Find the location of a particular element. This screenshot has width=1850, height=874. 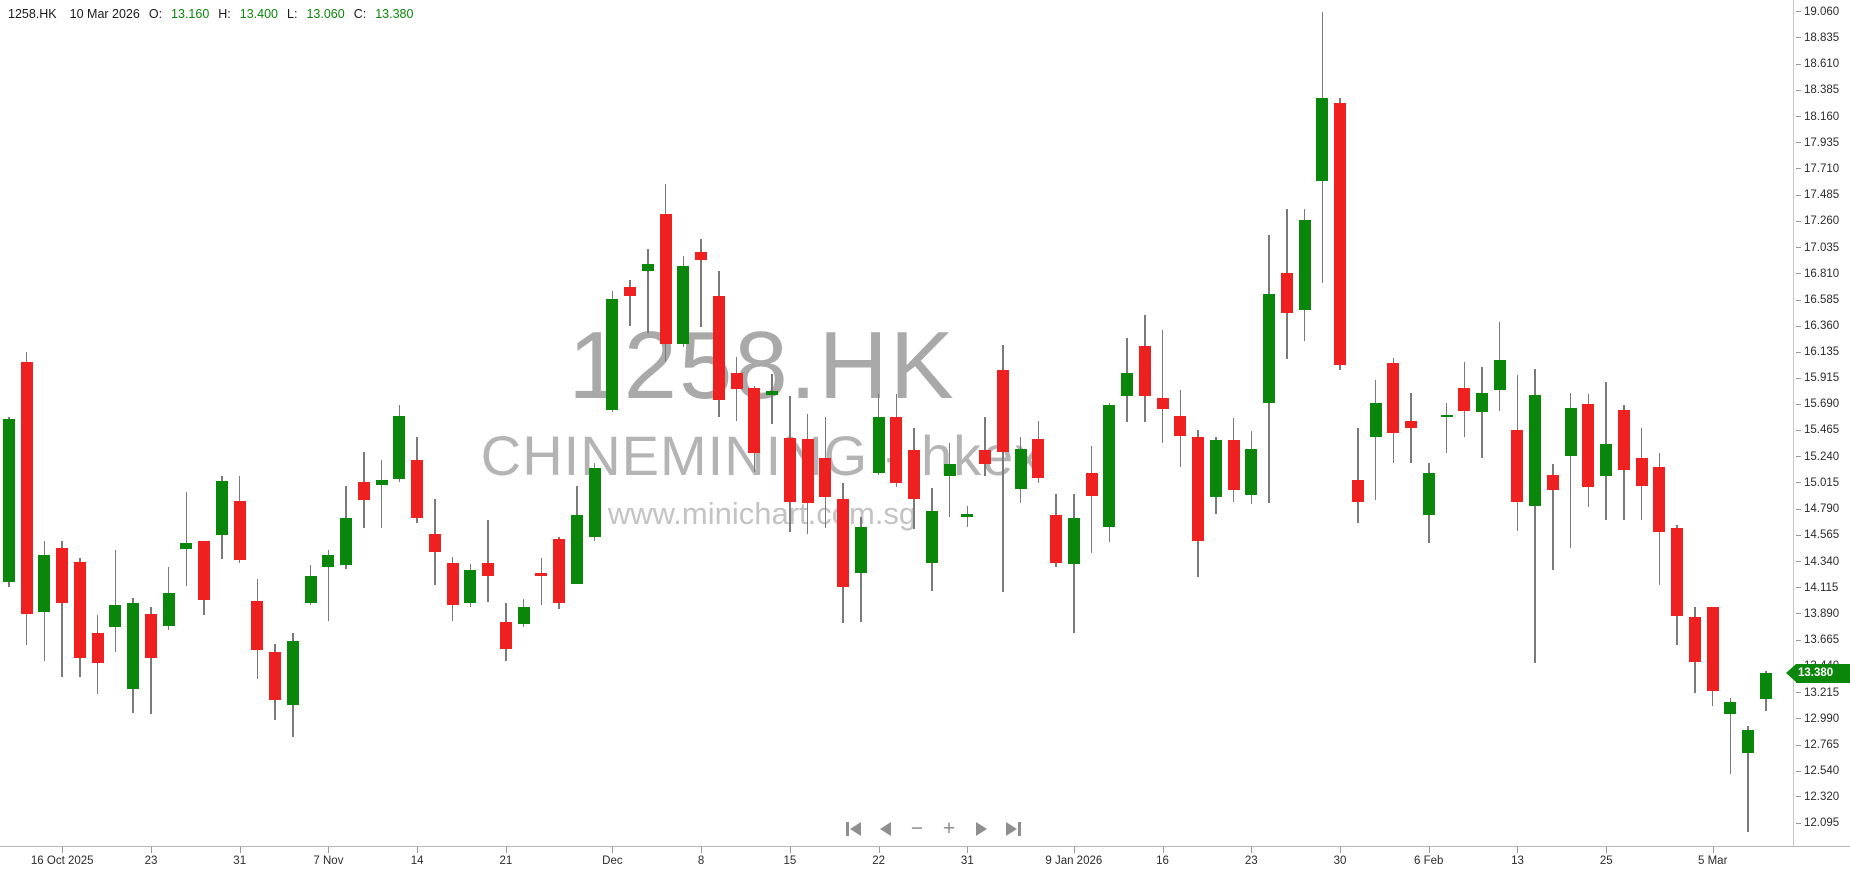

zoom-out-button: − is located at coordinates (917, 828).